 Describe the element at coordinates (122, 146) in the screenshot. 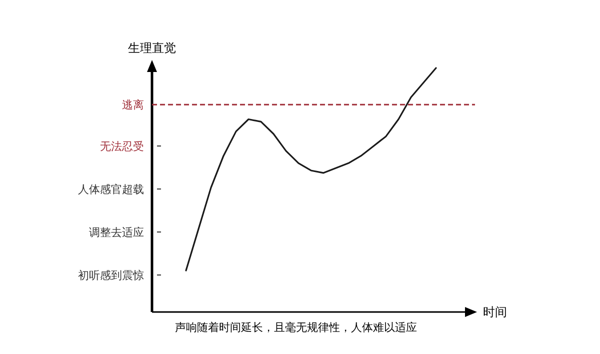

I see `text: 无法忍受` at that location.